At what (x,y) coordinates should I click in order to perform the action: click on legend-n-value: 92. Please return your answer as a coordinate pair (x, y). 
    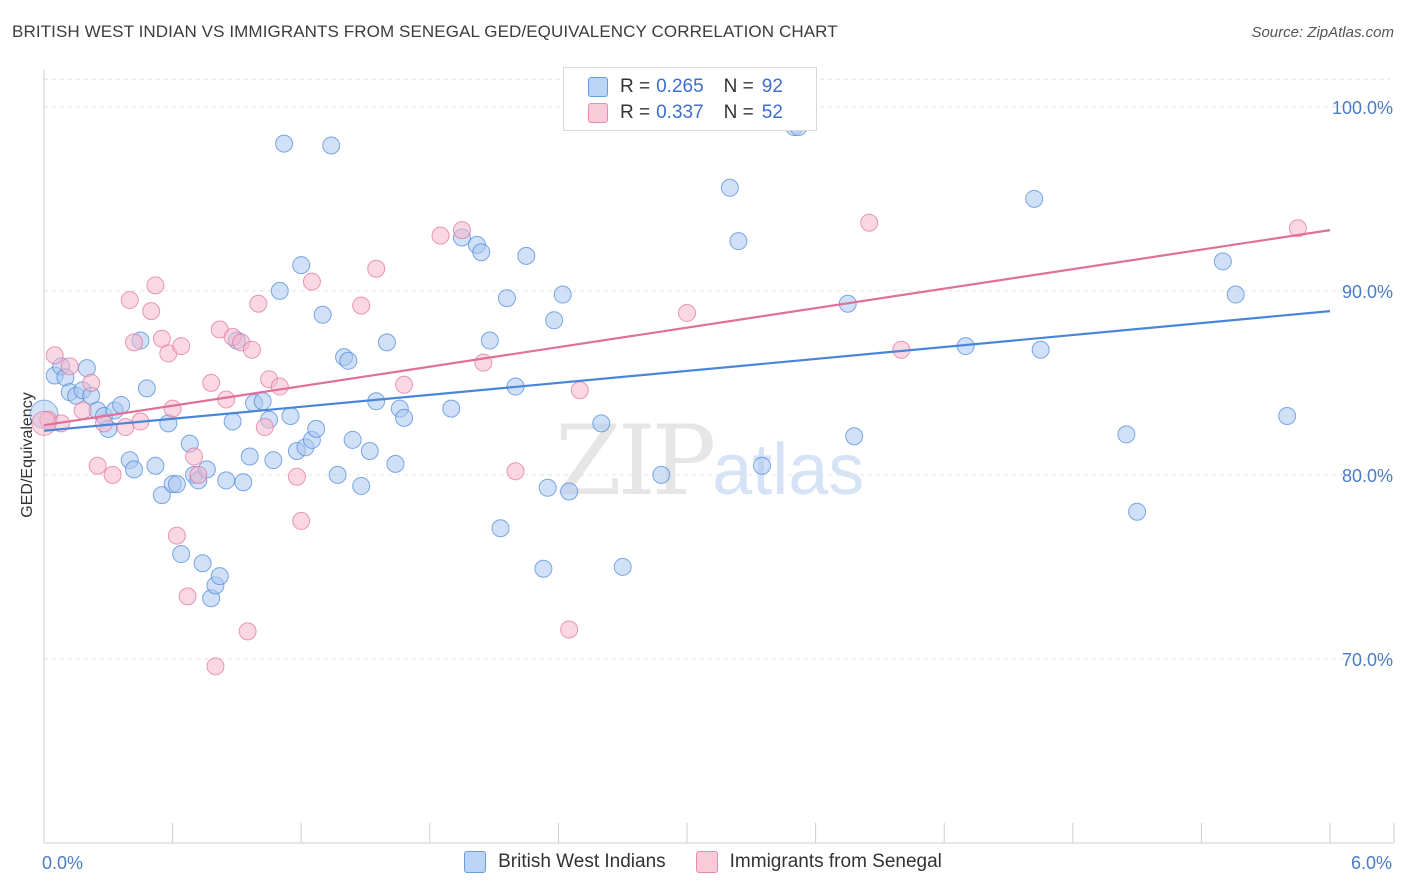
    Looking at the image, I should click on (772, 86).